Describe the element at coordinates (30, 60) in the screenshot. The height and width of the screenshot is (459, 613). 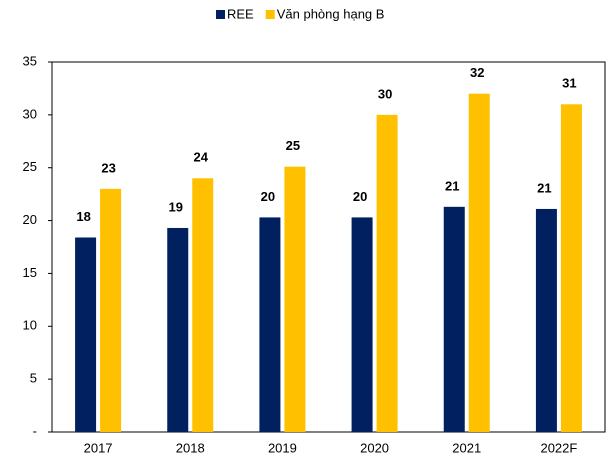
I see `y-tick-label: 35` at that location.